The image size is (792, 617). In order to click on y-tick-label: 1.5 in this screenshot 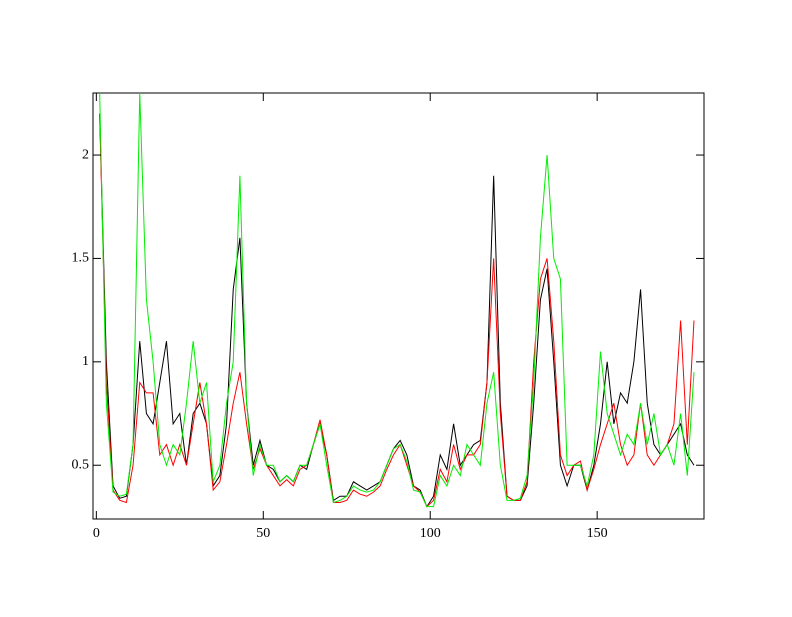, I will do `click(81, 258)`.